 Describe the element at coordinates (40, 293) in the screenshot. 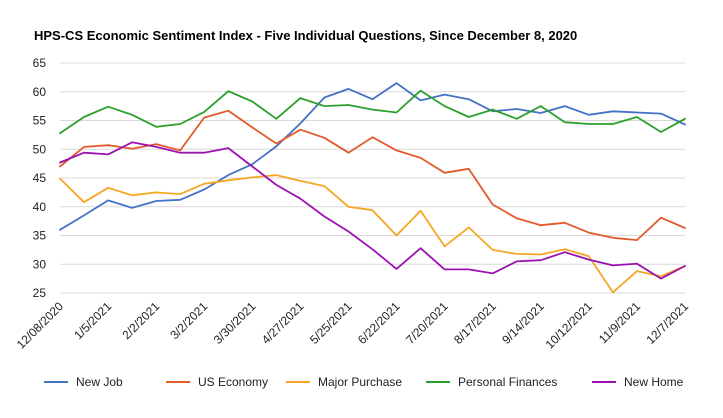

I see `y-tick-label: 25` at that location.